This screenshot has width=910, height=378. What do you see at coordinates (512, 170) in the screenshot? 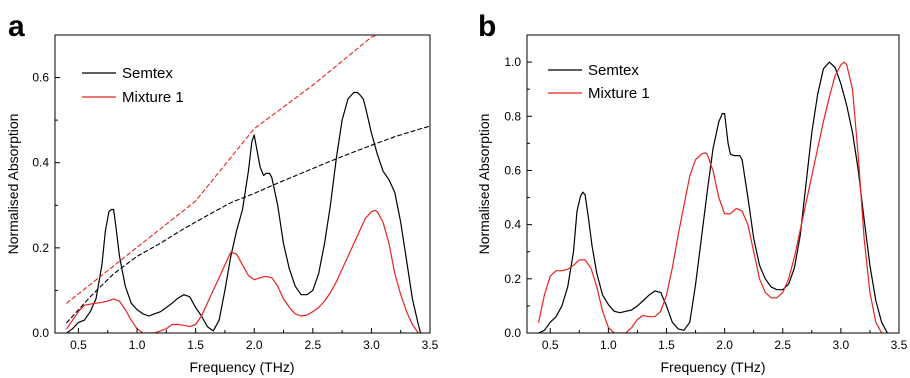
I see `panel-b-y-tick-label: 0.6` at bounding box center [512, 170].